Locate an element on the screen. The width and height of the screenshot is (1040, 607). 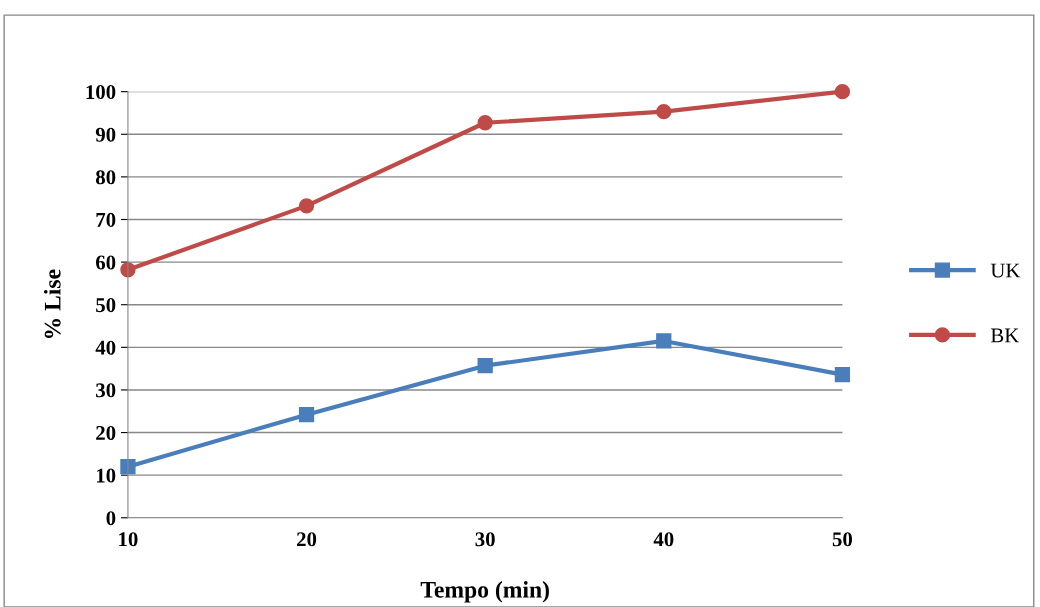
y-tick-label: 70 is located at coordinates (106, 219).